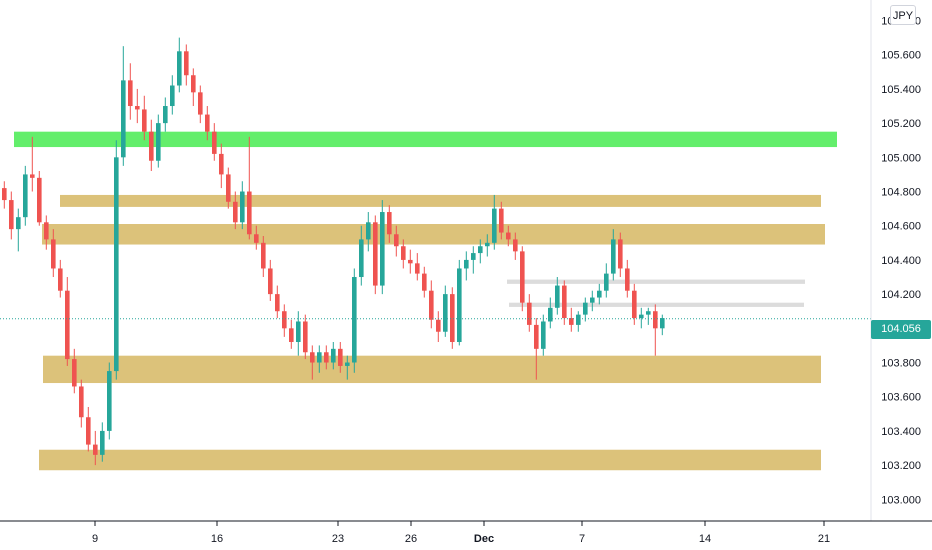  Describe the element at coordinates (901, 193) in the screenshot. I see `y-tick-label: 104.800` at that location.